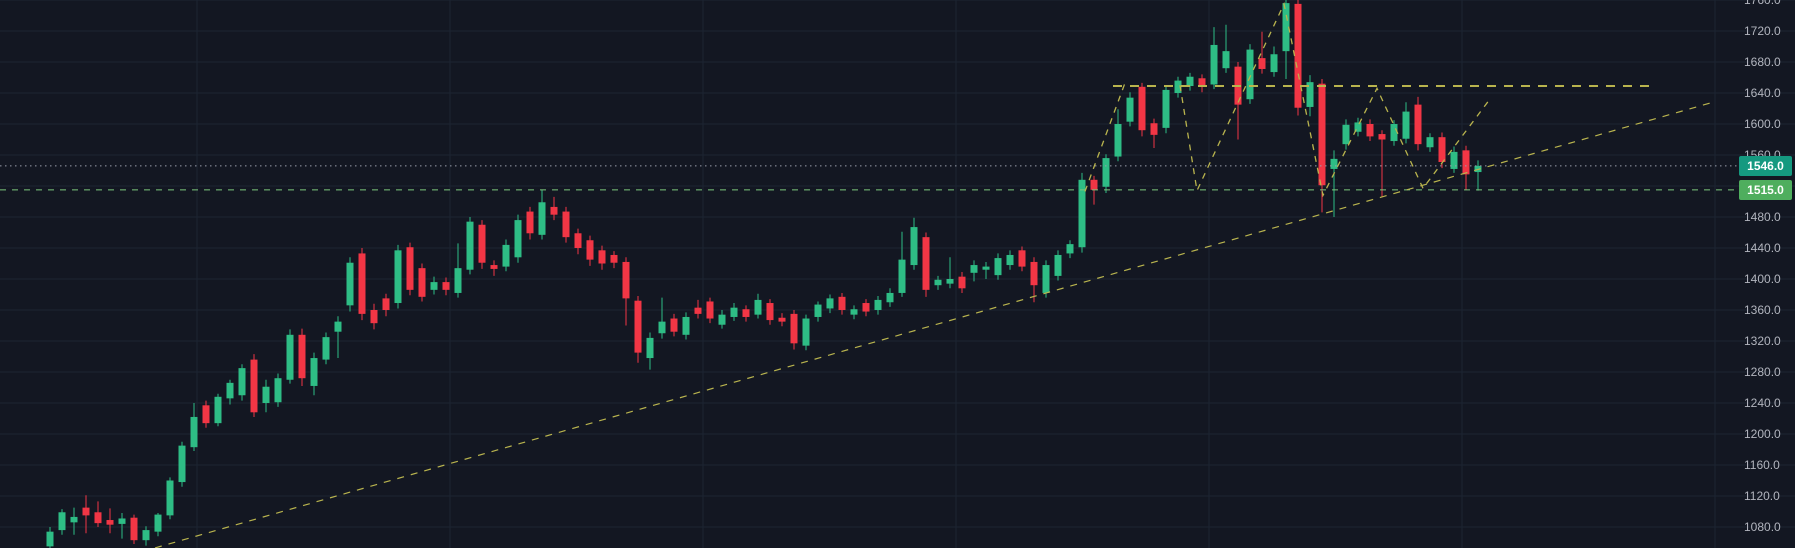 This screenshot has height=548, width=1795. I want to click on price-tick-label: 1640.0, so click(1762, 93).